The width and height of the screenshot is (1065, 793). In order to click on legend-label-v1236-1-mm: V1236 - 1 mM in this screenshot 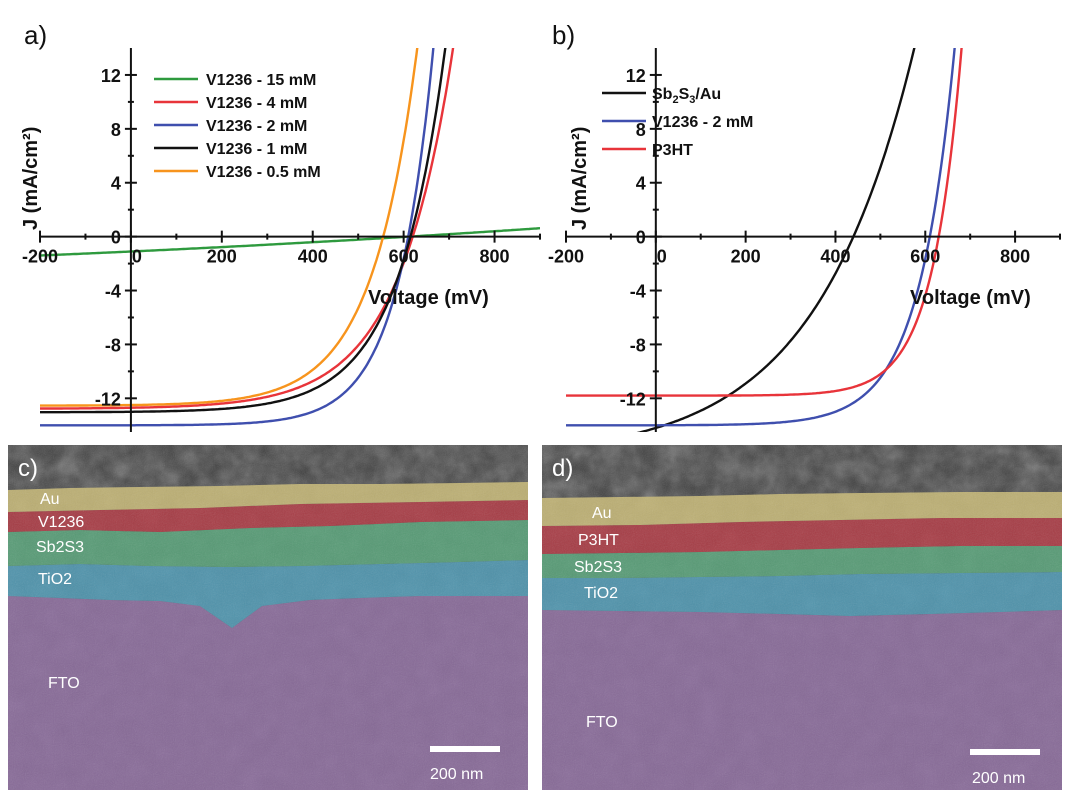, I will do `click(256, 149)`.